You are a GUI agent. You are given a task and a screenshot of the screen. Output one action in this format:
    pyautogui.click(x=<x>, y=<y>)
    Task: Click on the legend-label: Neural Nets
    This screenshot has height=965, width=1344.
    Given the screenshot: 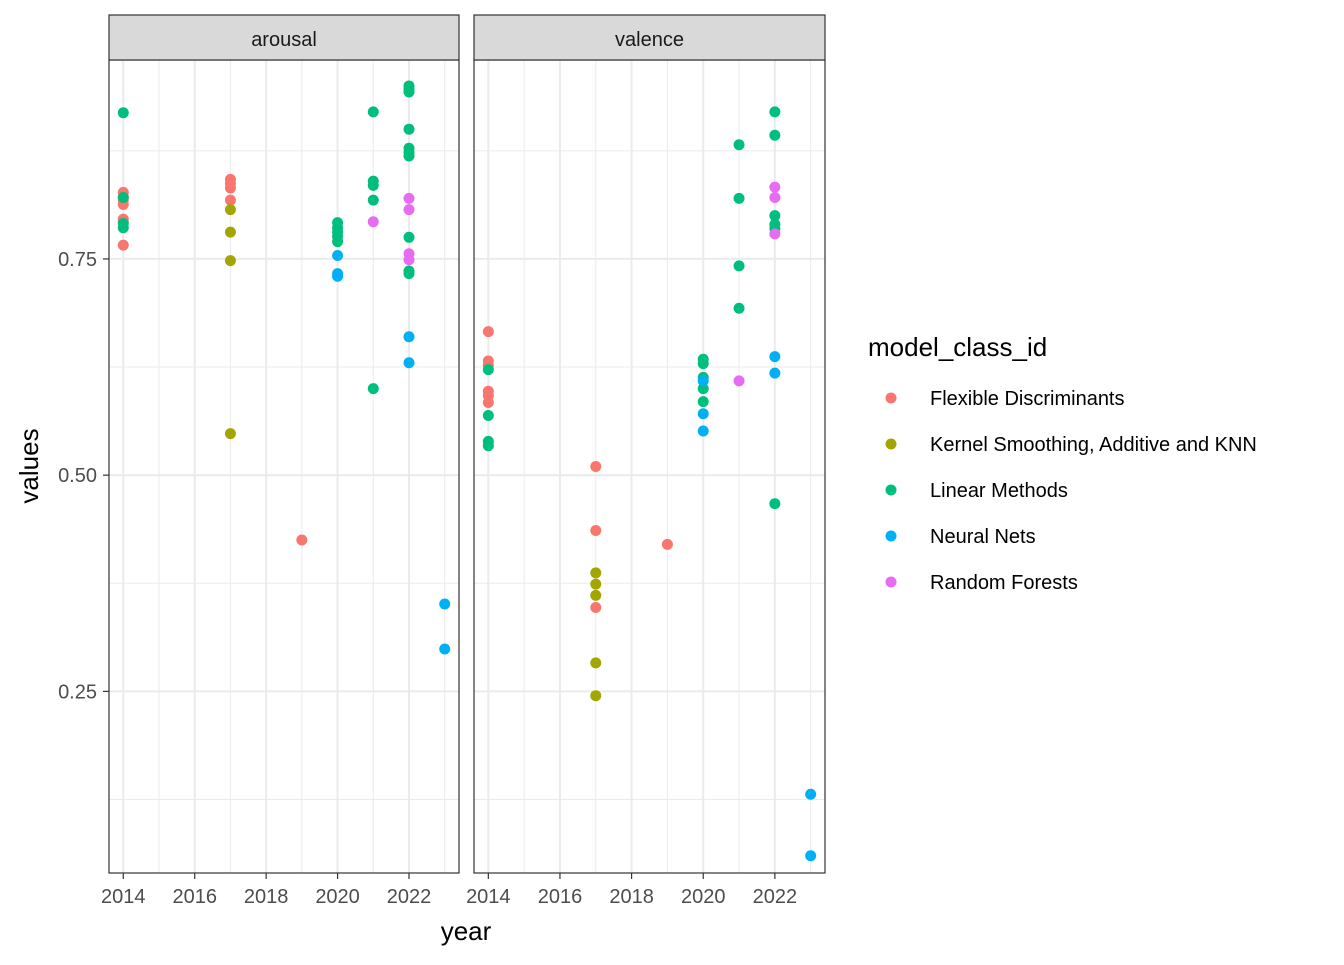 What is the action you would take?
    pyautogui.click(x=983, y=537)
    